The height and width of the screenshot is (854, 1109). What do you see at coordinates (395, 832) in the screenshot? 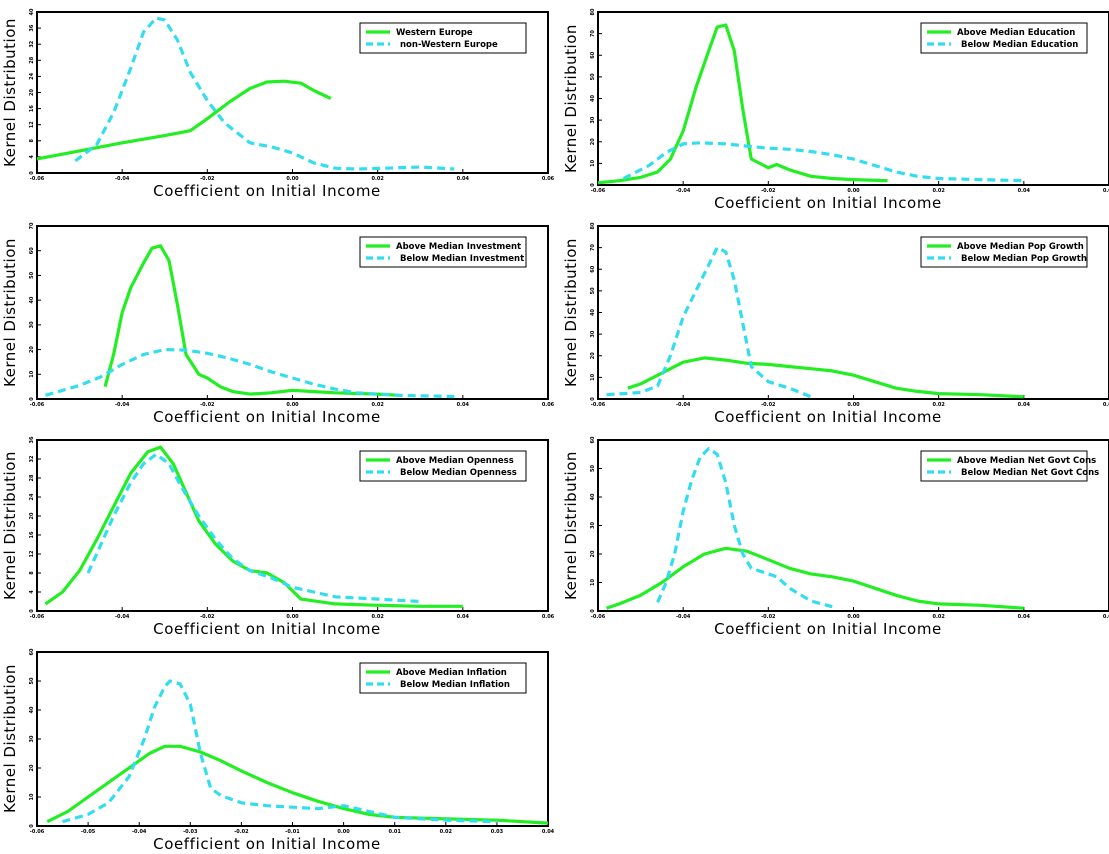
I see `x-tick-label: 0.01` at bounding box center [395, 832].